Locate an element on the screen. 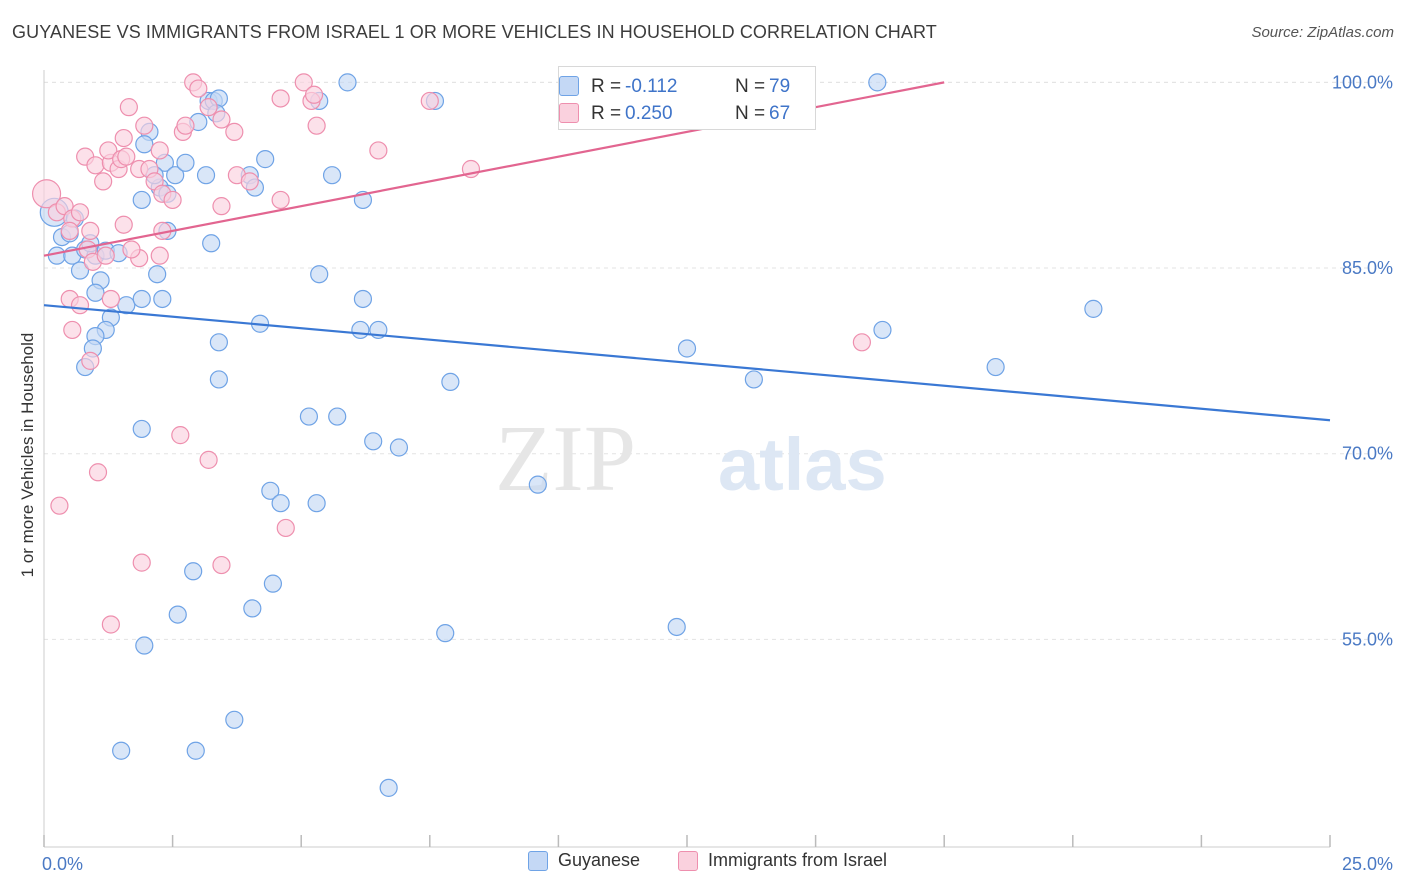  y-tick-label: 100.0% is located at coordinates (1362, 82).